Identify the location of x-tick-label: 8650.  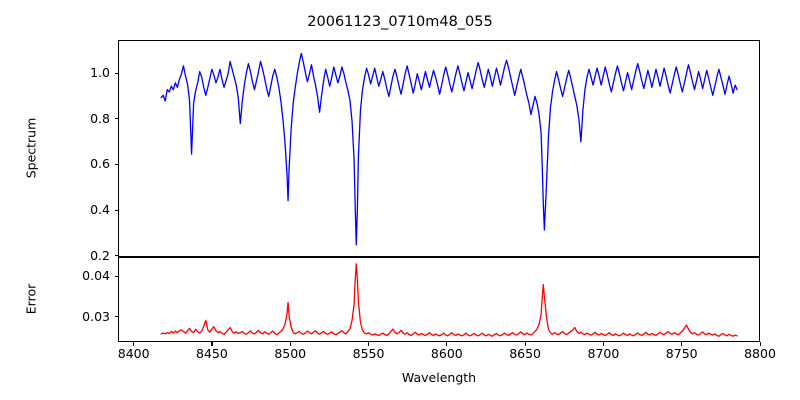
(525, 353).